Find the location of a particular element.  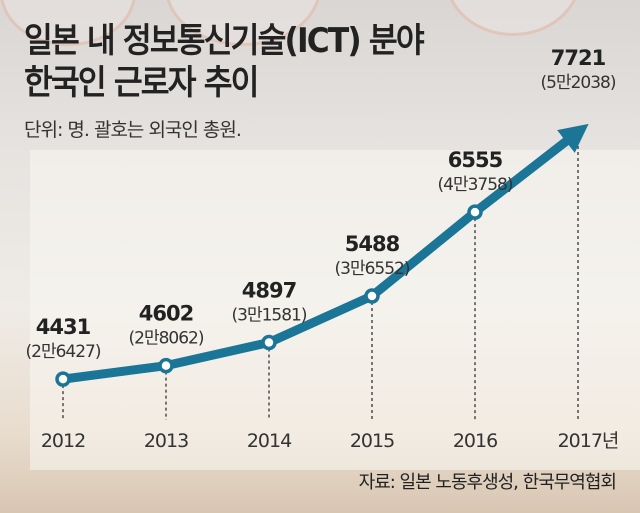

x-tick-label: 2012 is located at coordinates (63, 441).